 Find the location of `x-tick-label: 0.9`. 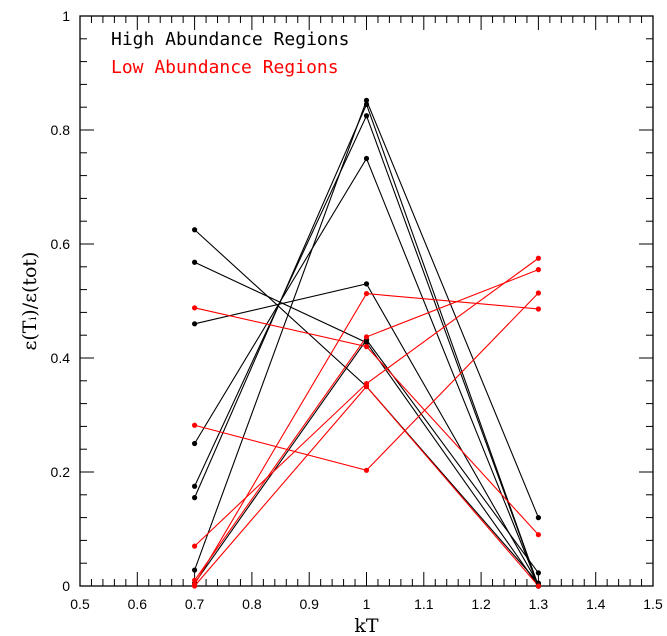

x-tick-label: 0.9 is located at coordinates (309, 604).